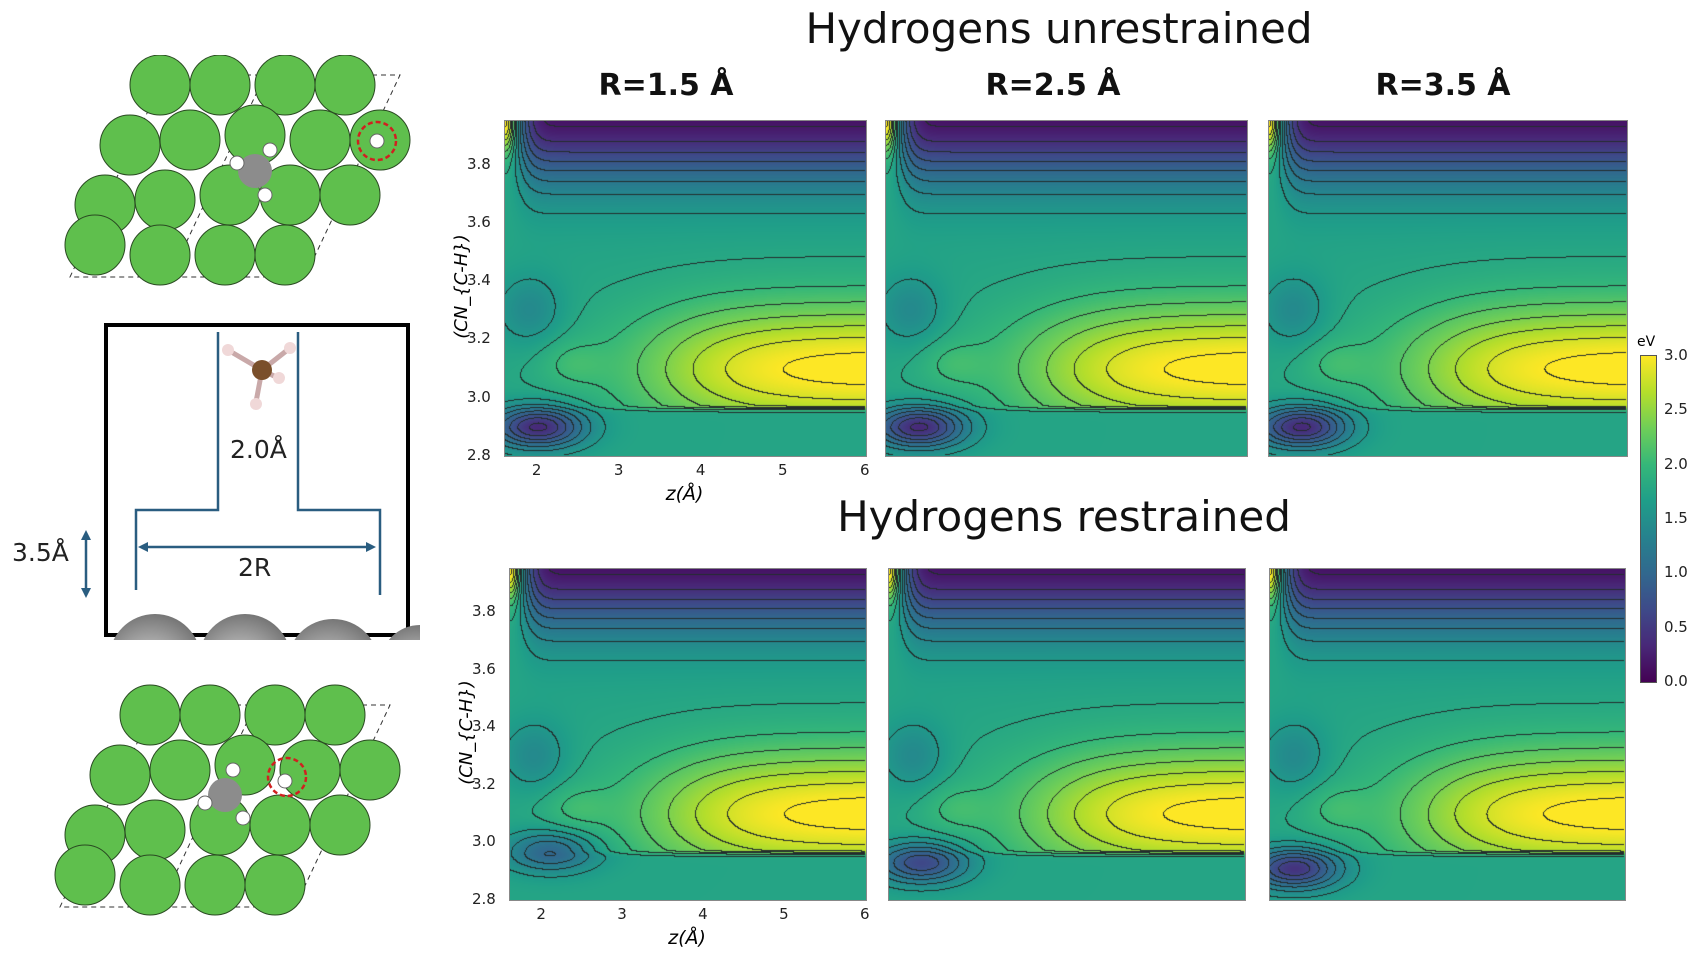  What do you see at coordinates (1646, 342) in the screenshot?
I see `colorbar-label: eV` at bounding box center [1646, 342].